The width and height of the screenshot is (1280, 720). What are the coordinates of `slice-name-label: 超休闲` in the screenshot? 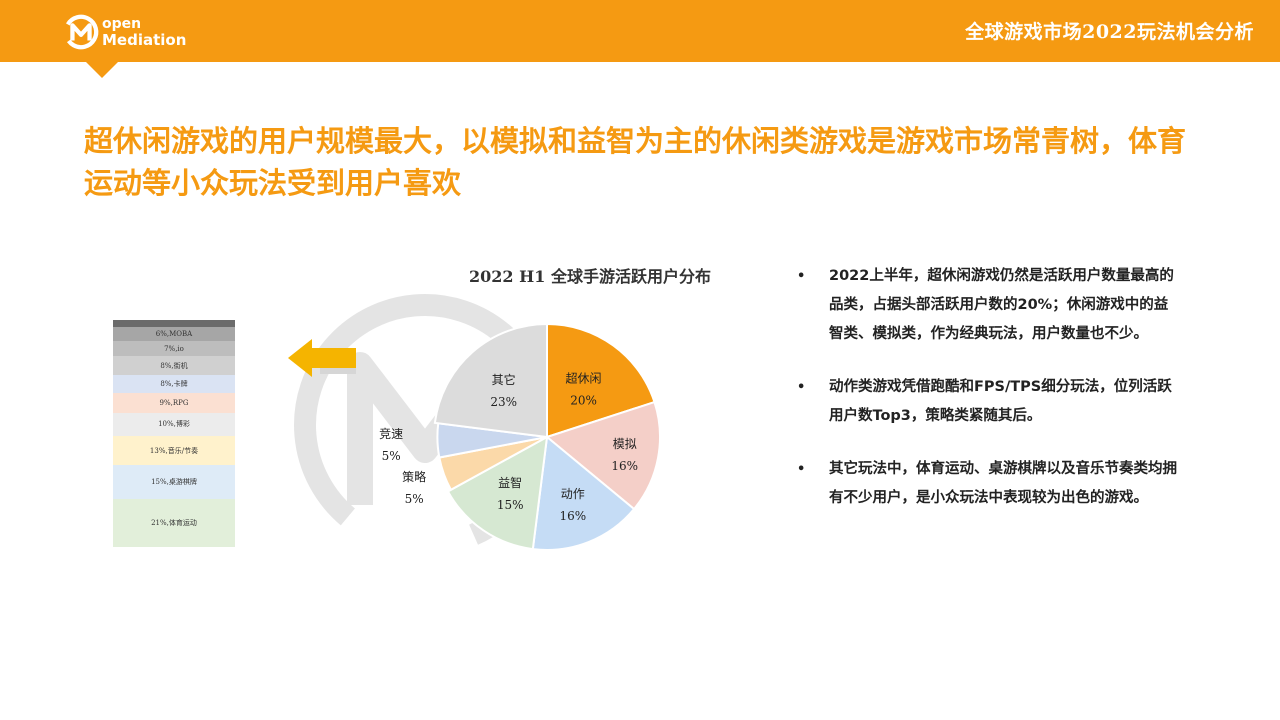 It's located at (584, 378).